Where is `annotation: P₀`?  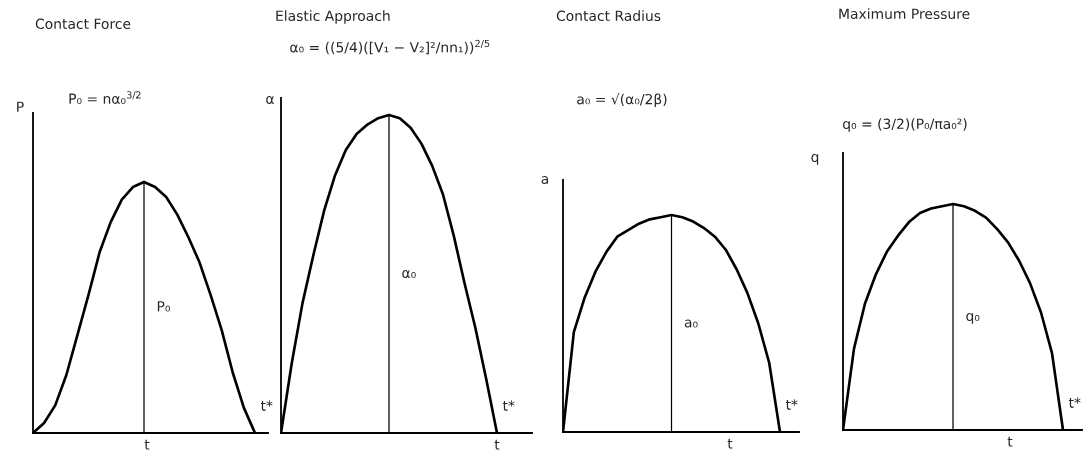 annotation: P₀ is located at coordinates (163, 306).